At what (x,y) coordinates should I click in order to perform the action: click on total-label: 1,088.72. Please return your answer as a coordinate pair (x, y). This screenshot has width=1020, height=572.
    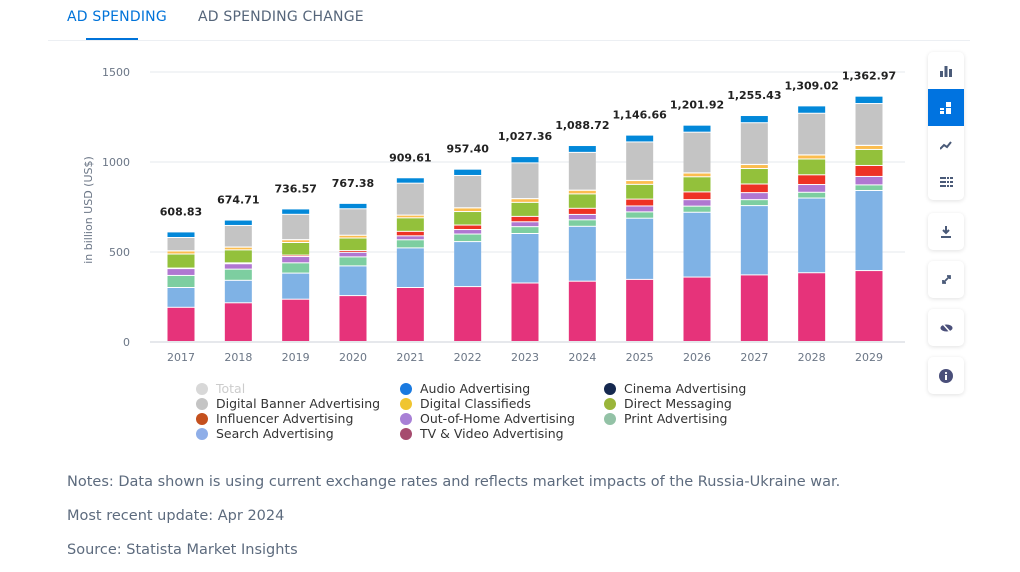
    Looking at the image, I should click on (582, 125).